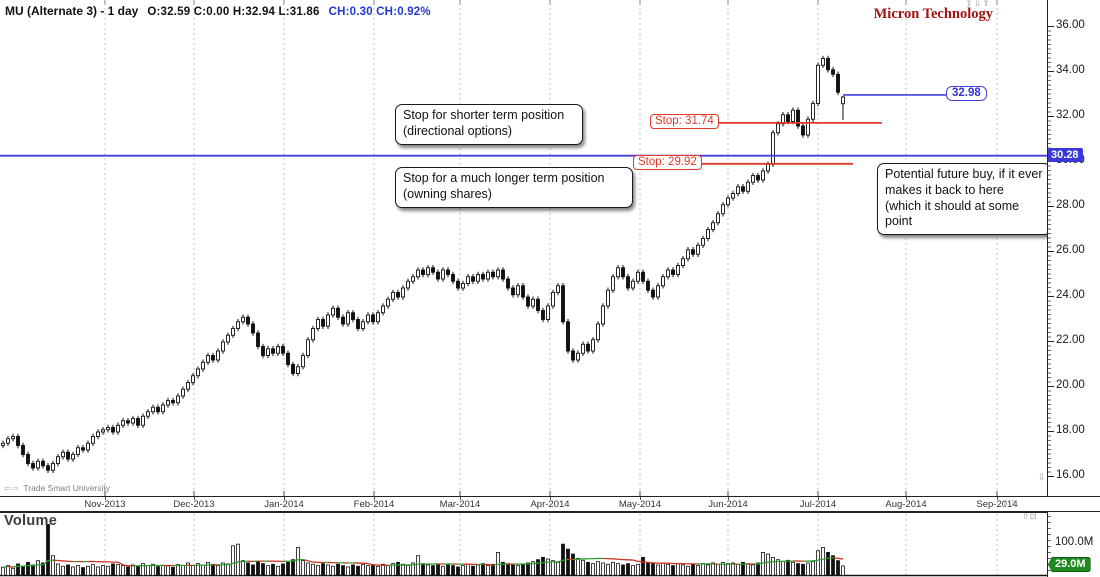 The height and width of the screenshot is (577, 1100). I want to click on company-name-label: Micron Technology, so click(933, 14).